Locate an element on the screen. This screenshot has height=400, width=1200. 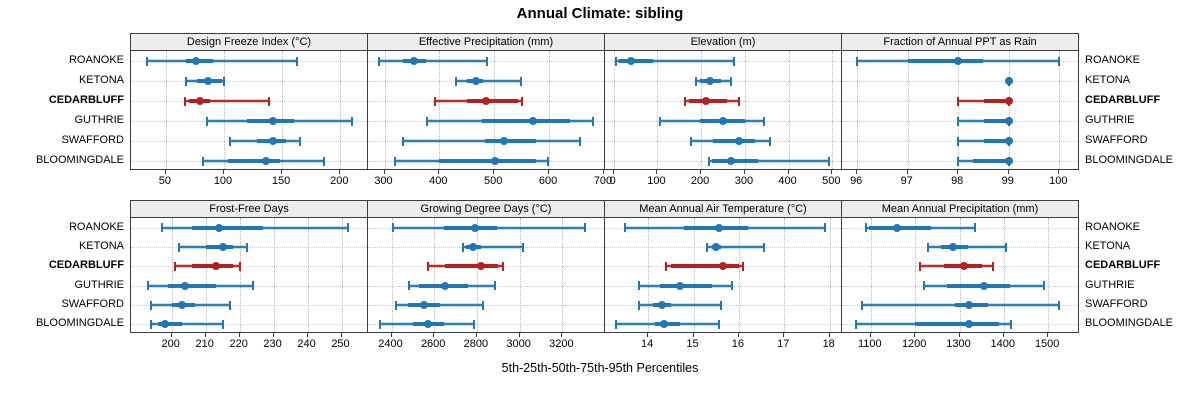
panel-strip-label: Mean Annual Air Temperature (°C) is located at coordinates (723, 209).